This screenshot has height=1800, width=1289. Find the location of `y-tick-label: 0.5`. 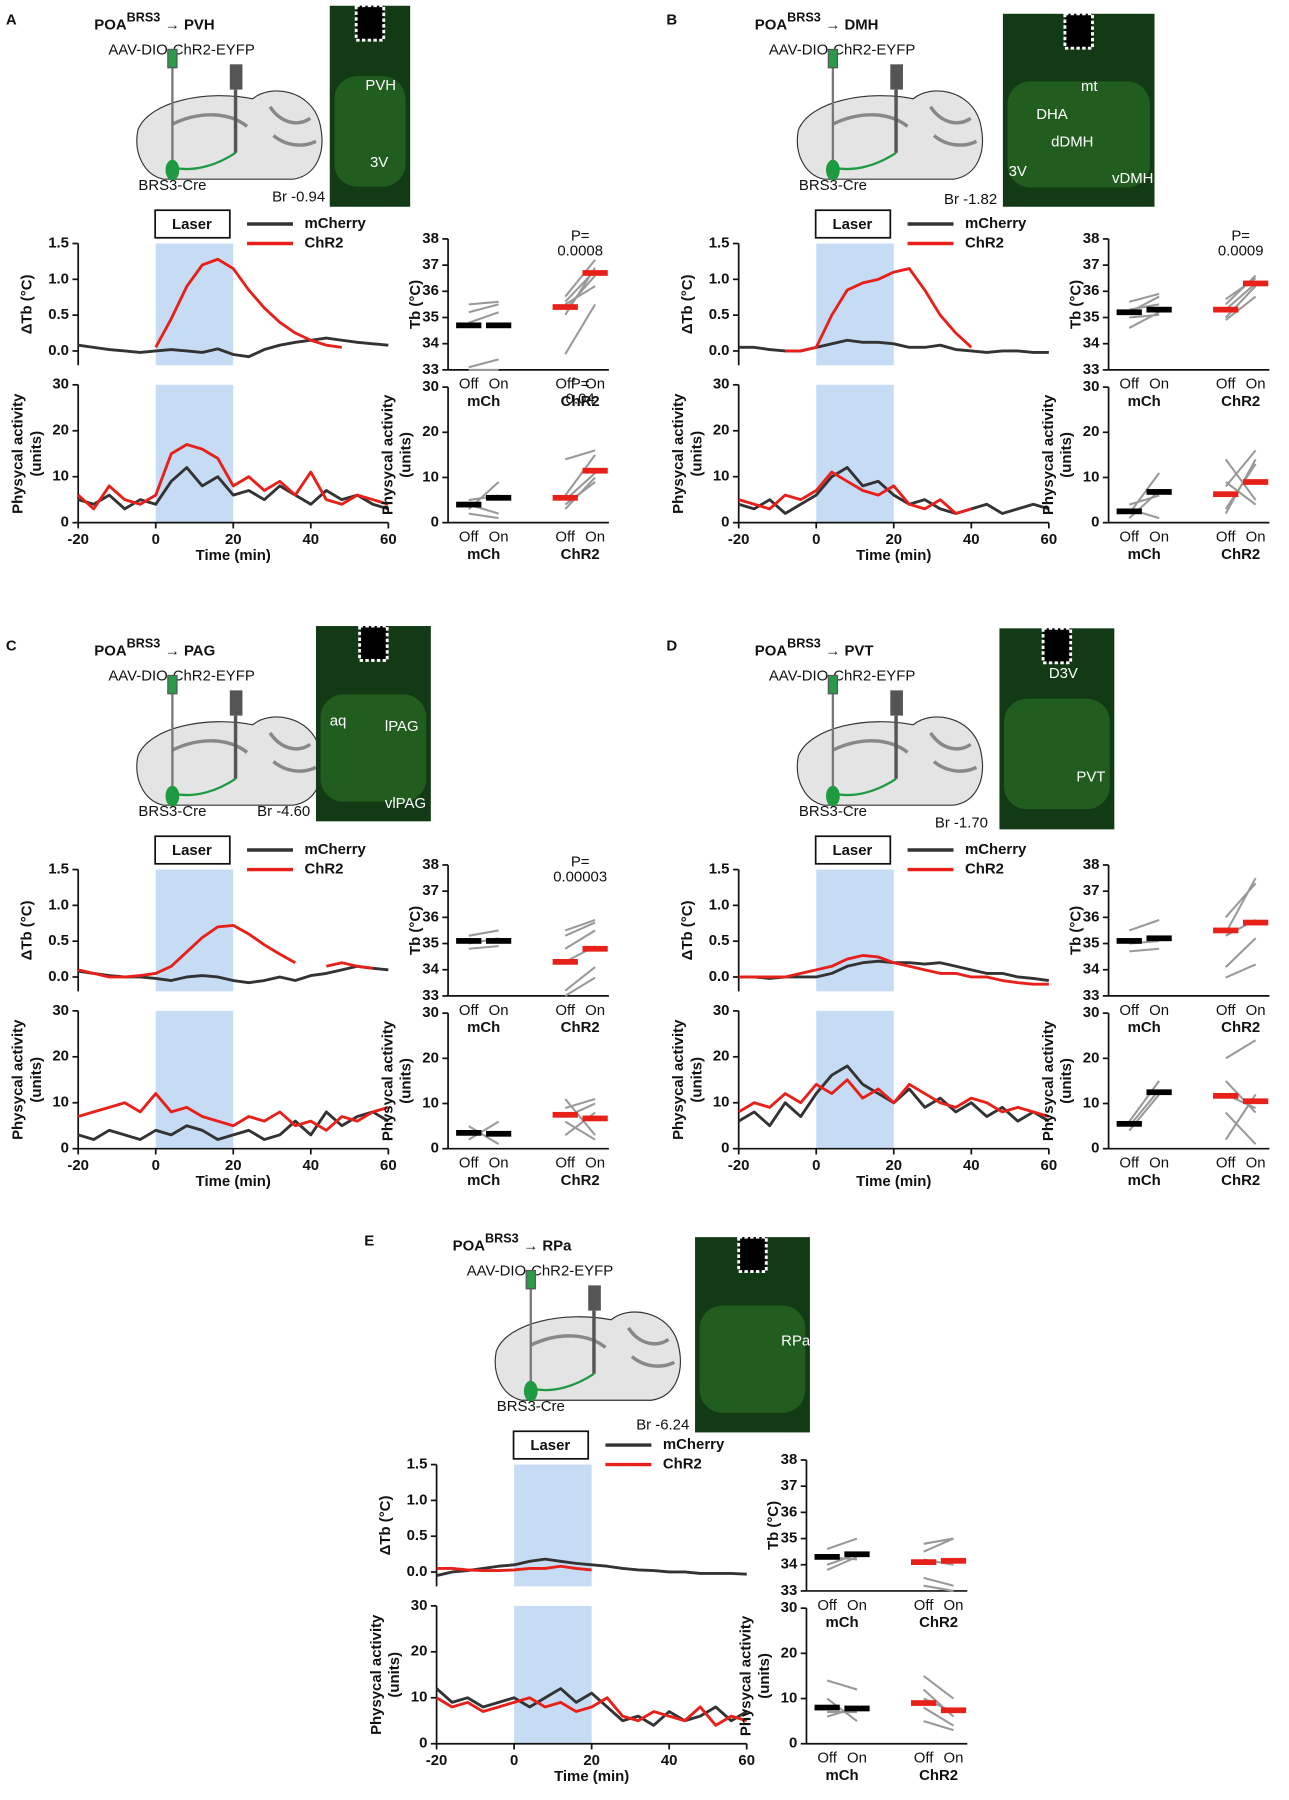

y-tick-label: 0.5 is located at coordinates (58, 314).